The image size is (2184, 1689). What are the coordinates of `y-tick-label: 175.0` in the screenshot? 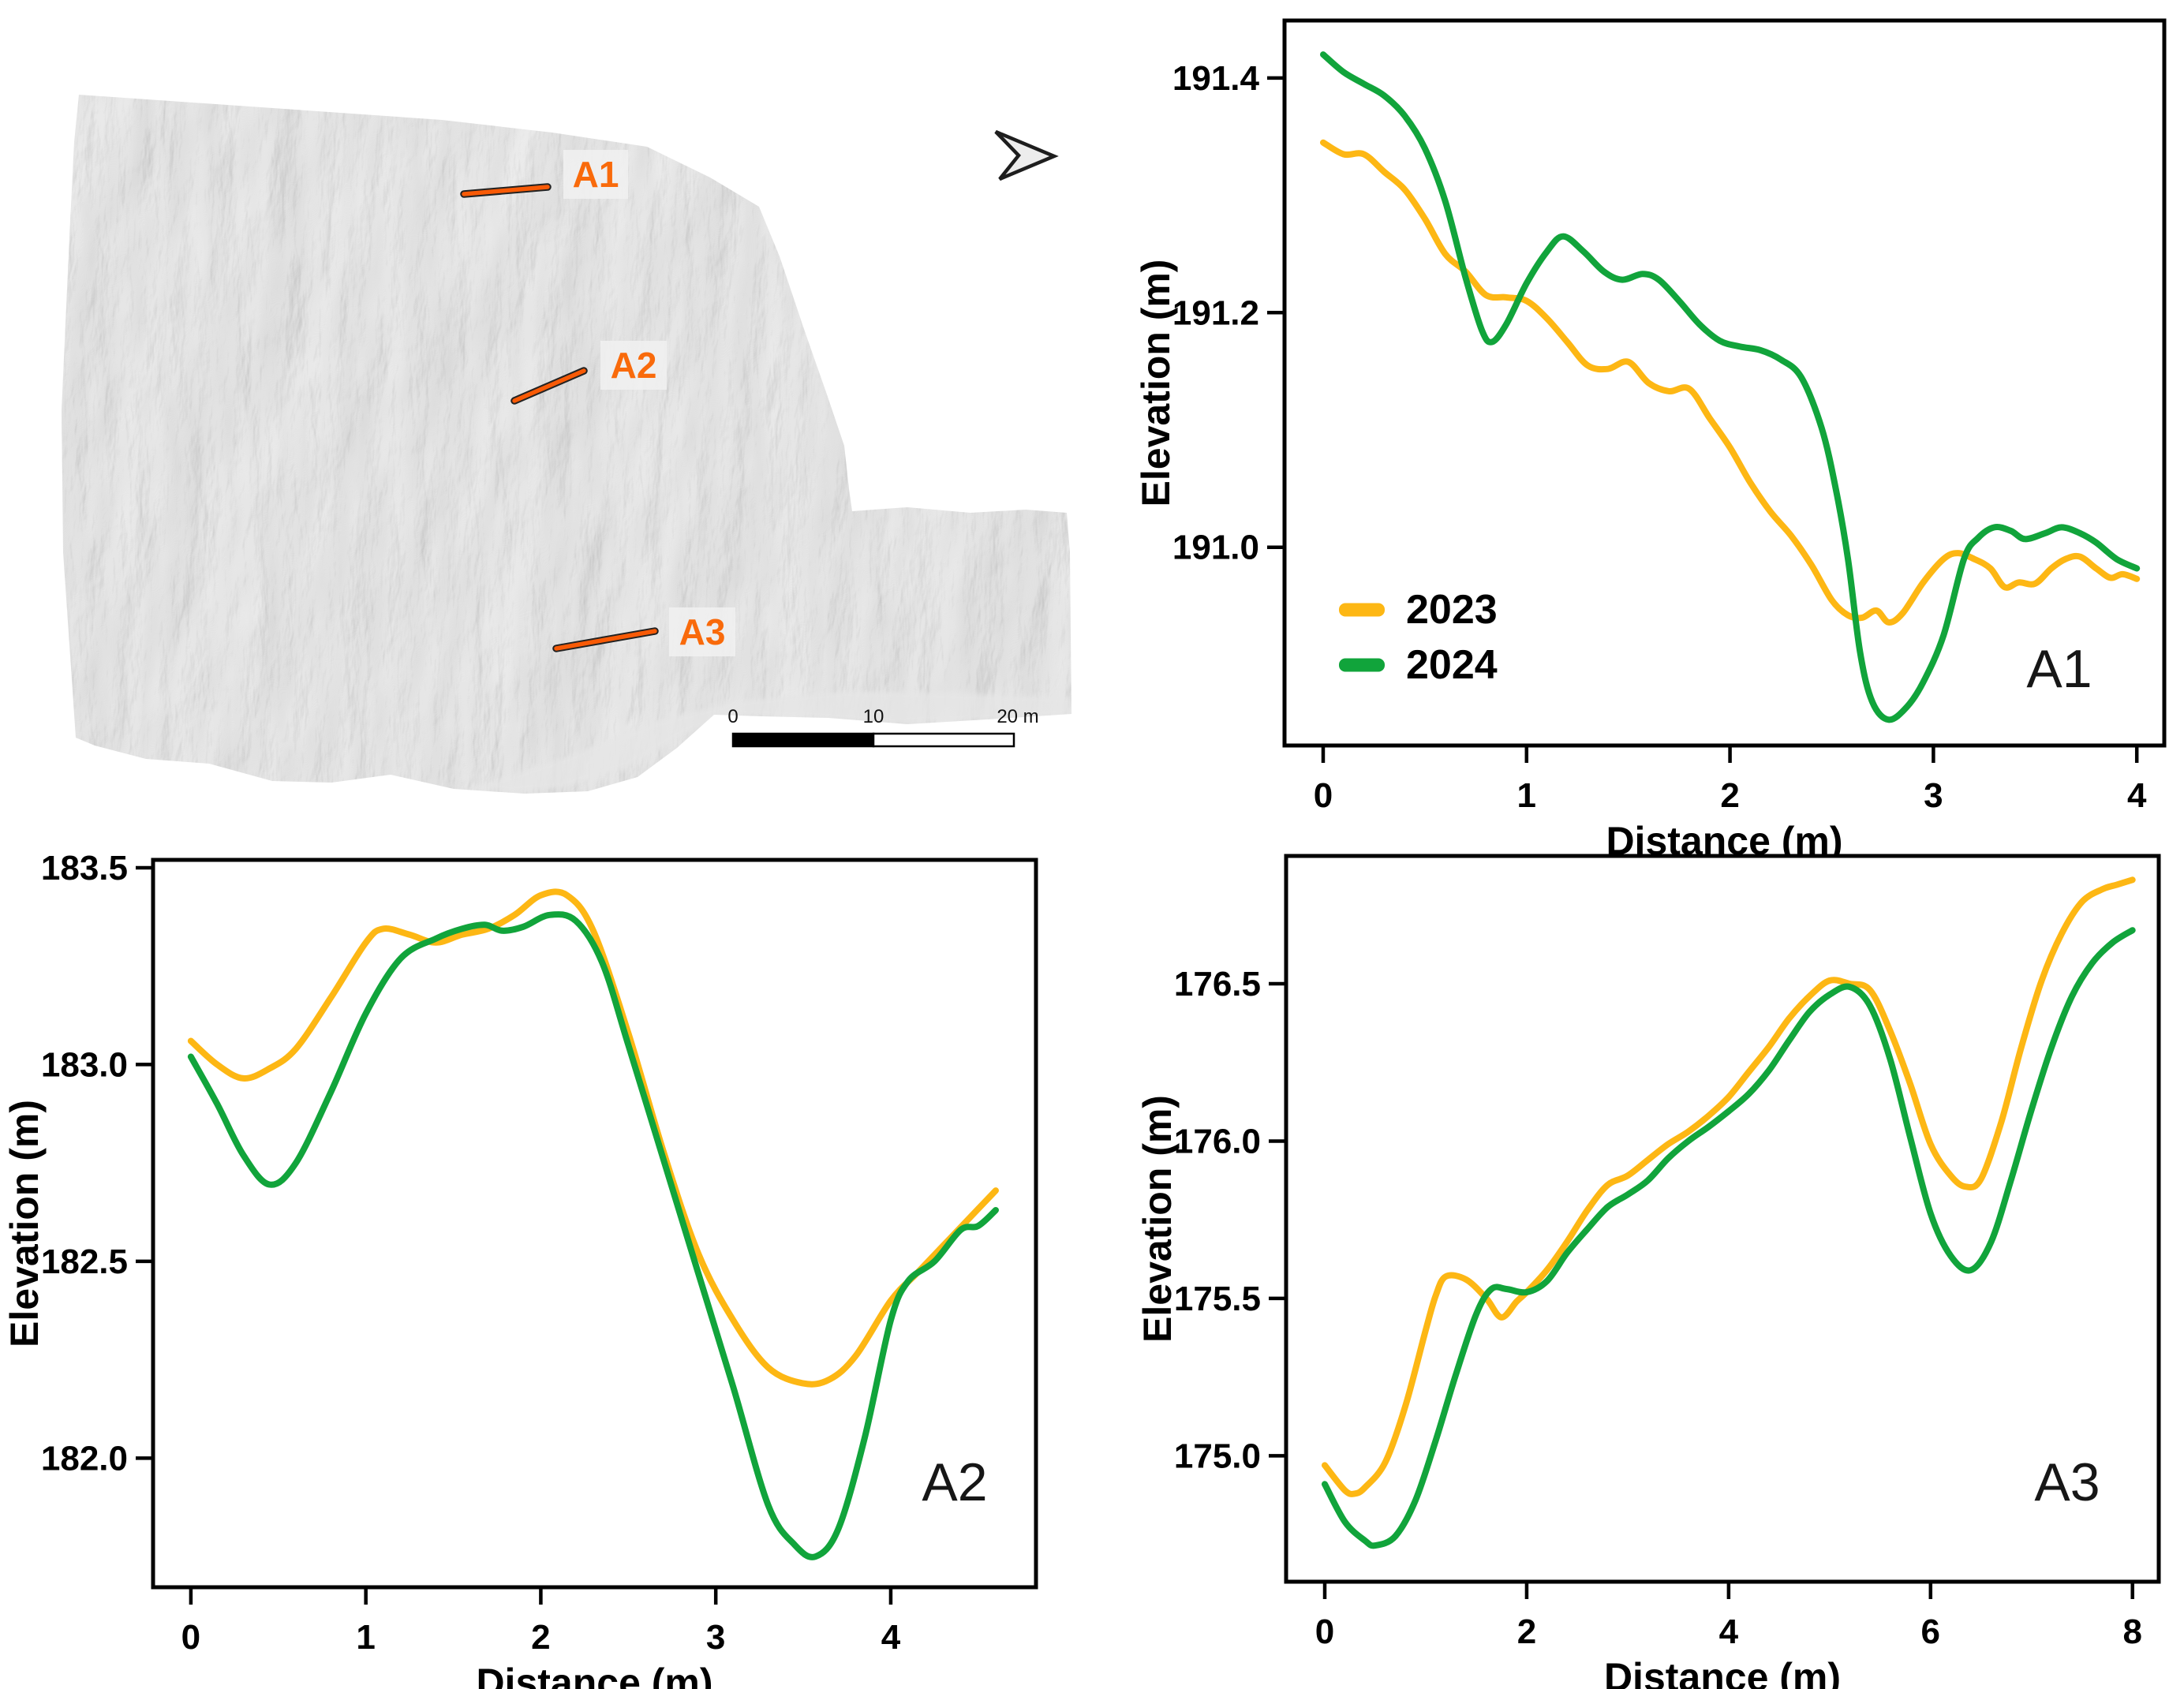 It's located at (1217, 1456).